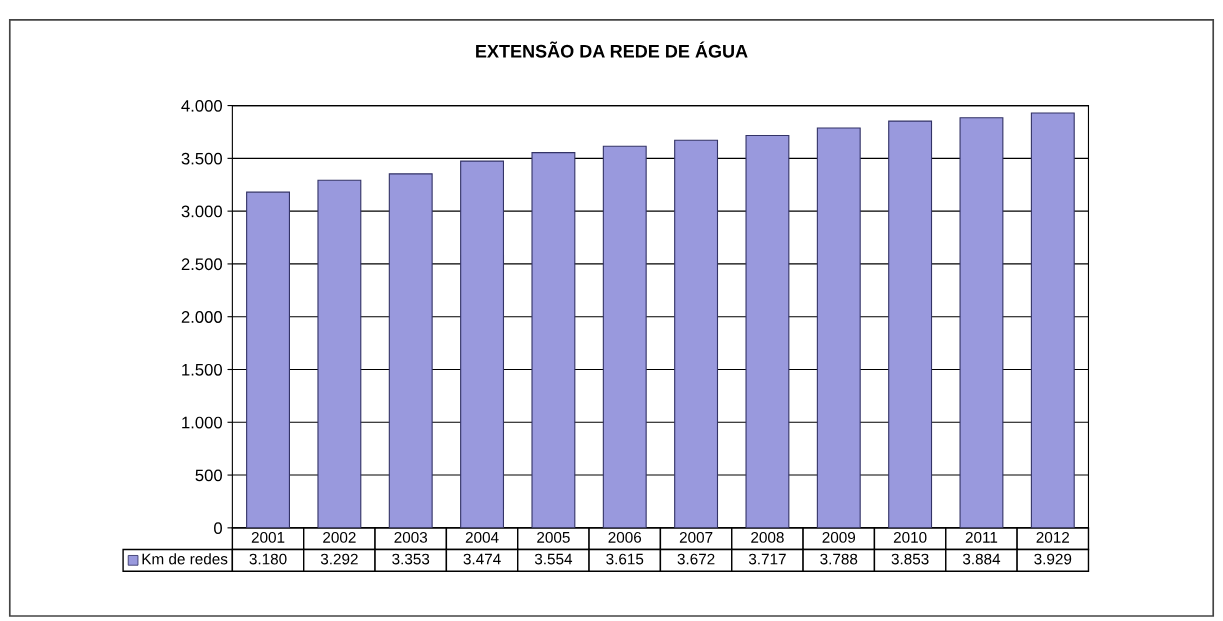 The image size is (1223, 621). What do you see at coordinates (218, 528) in the screenshot?
I see `y-tick-label: 0` at bounding box center [218, 528].